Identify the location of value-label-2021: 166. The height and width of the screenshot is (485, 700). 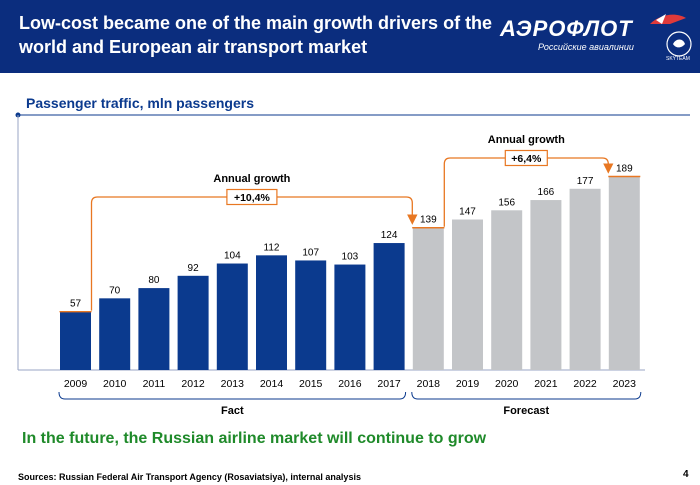
(546, 192).